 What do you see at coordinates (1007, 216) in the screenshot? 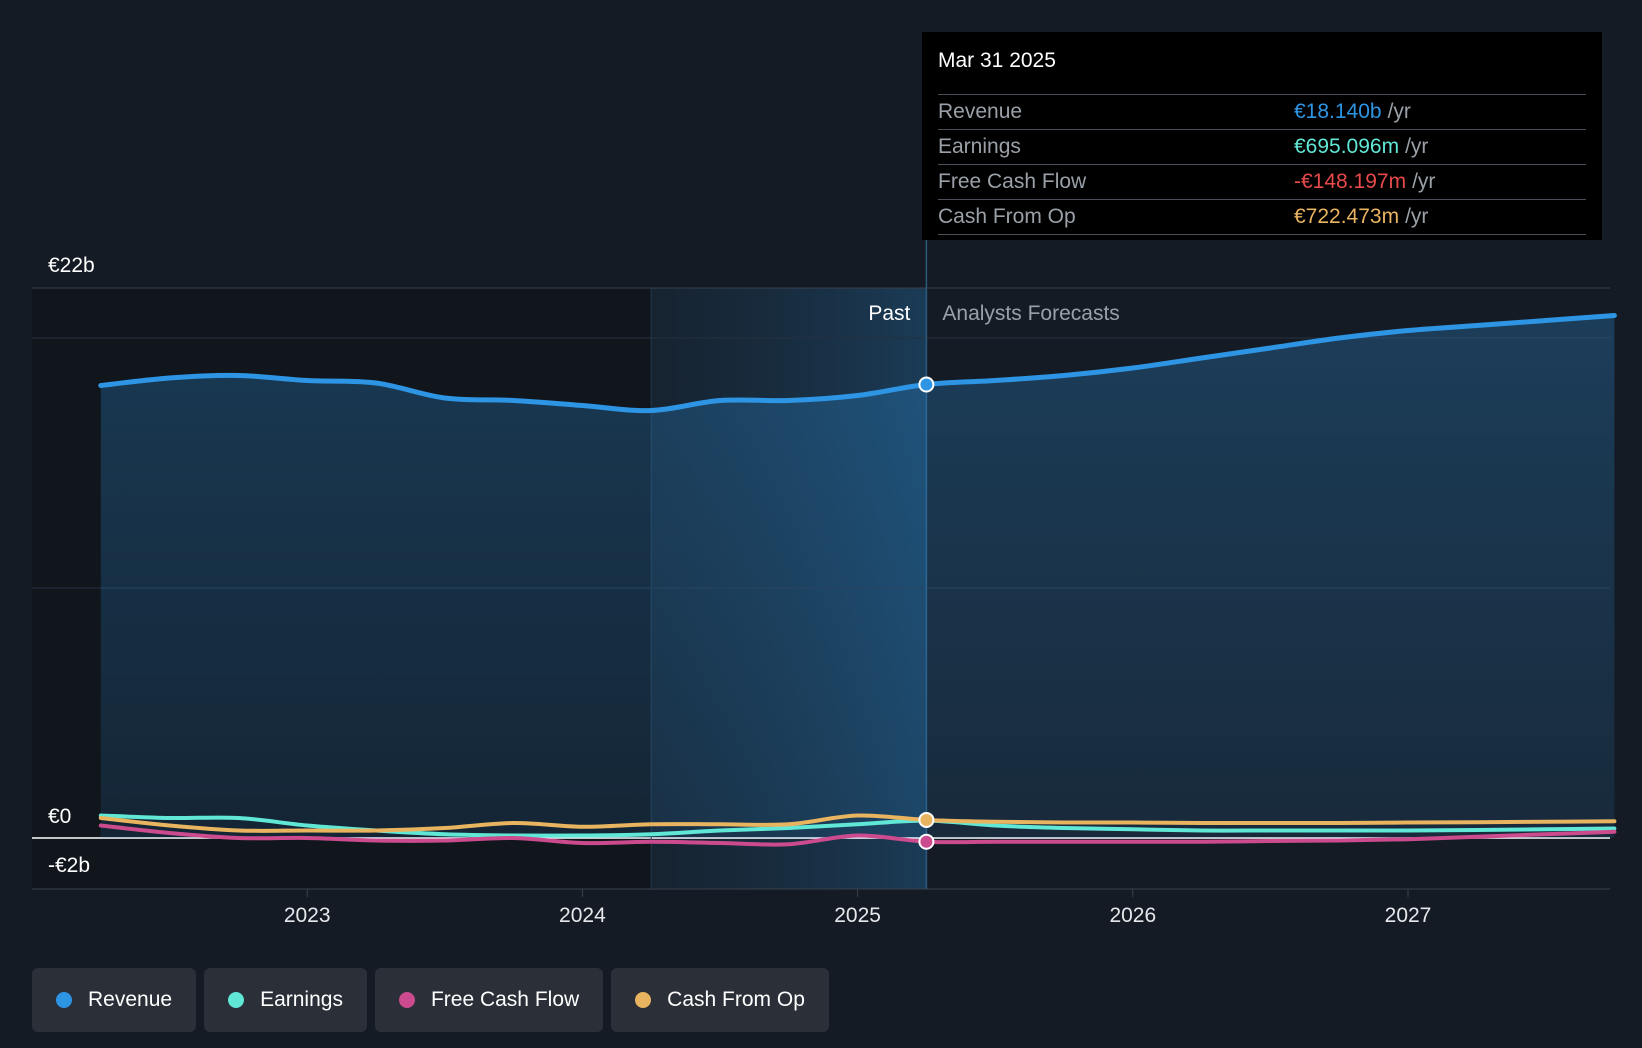
I see `tooltip-label: Cash From Op` at bounding box center [1007, 216].